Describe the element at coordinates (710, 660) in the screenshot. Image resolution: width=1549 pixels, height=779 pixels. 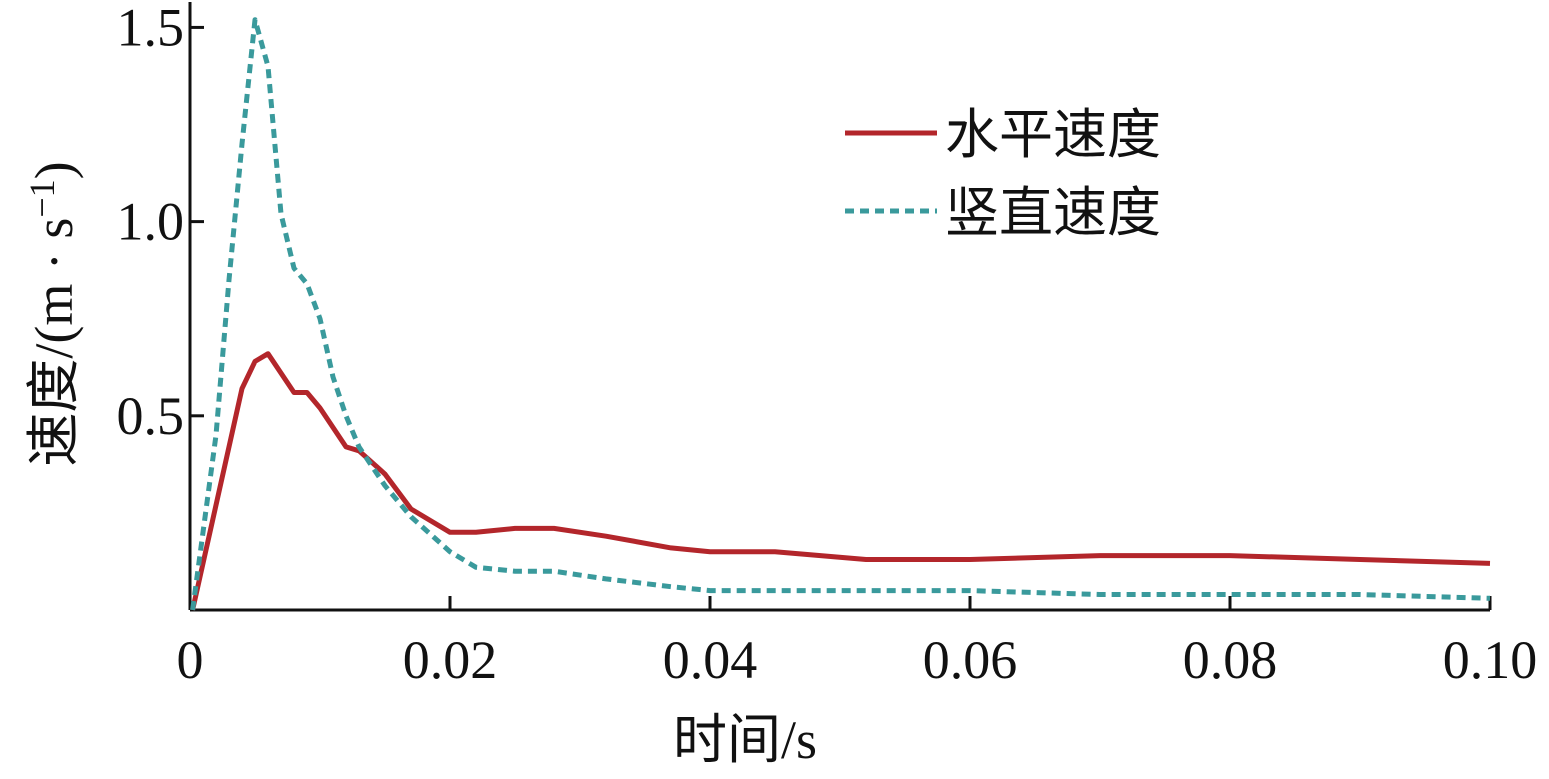
I see `x-tick-label: 0.04` at that location.